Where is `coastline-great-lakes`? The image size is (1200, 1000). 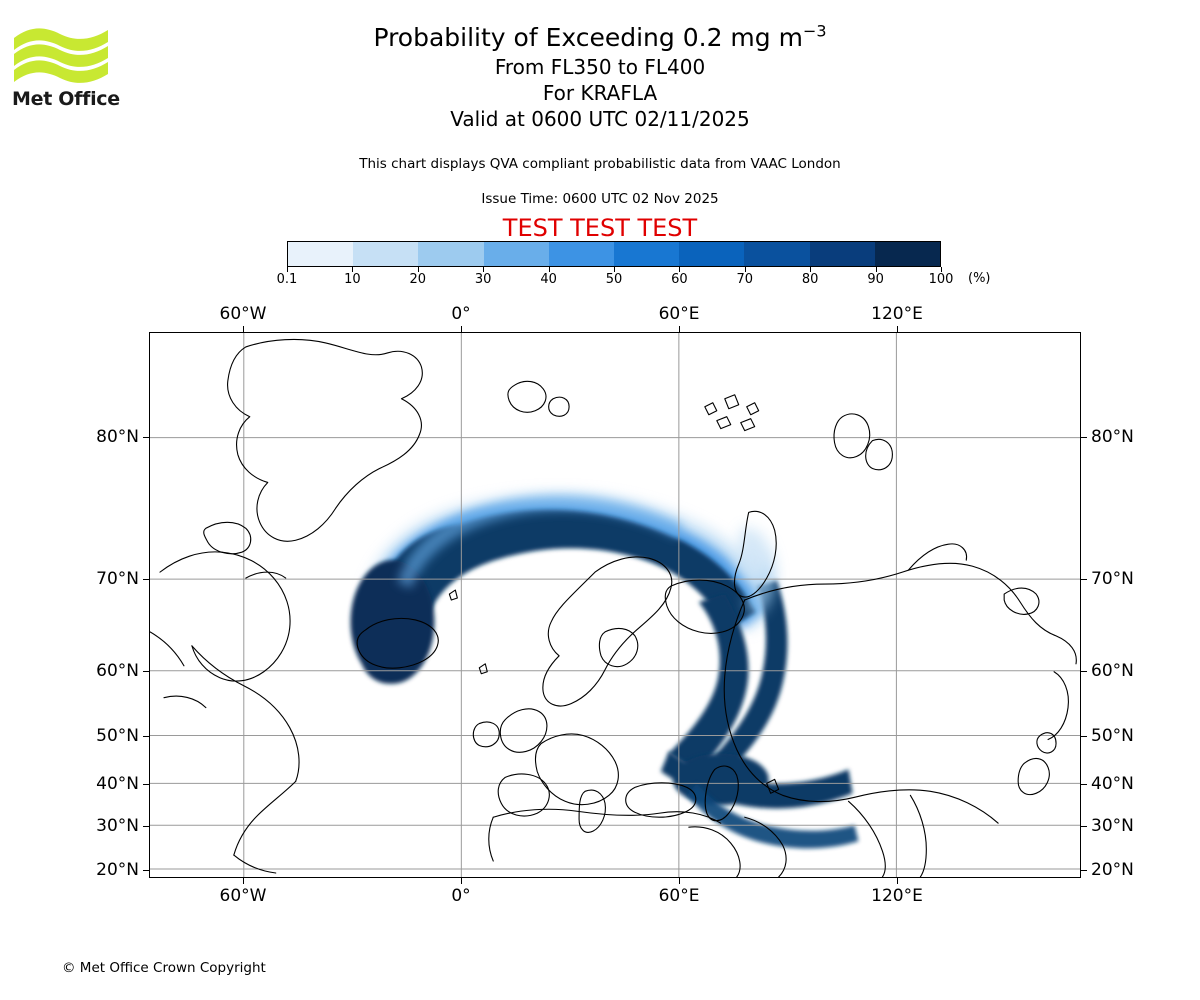
coastline-great-lakes is located at coordinates (185, 702).